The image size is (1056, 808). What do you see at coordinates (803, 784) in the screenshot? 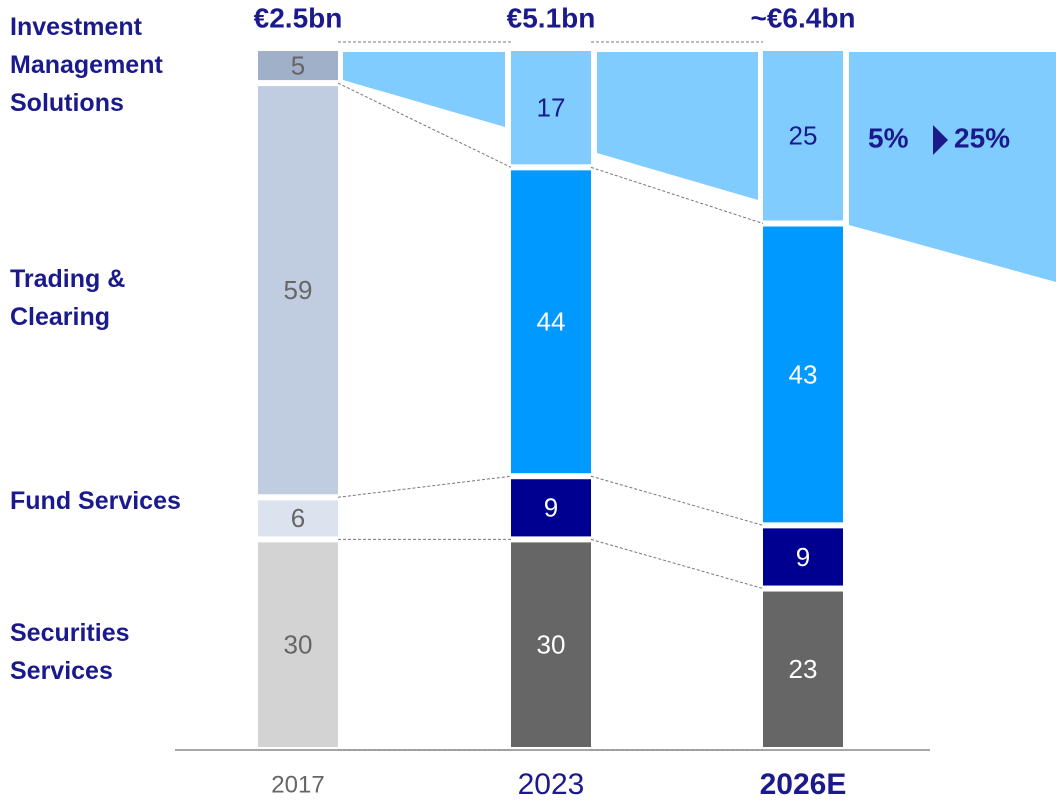
I see `x-tick-label: 2026E` at bounding box center [803, 784].